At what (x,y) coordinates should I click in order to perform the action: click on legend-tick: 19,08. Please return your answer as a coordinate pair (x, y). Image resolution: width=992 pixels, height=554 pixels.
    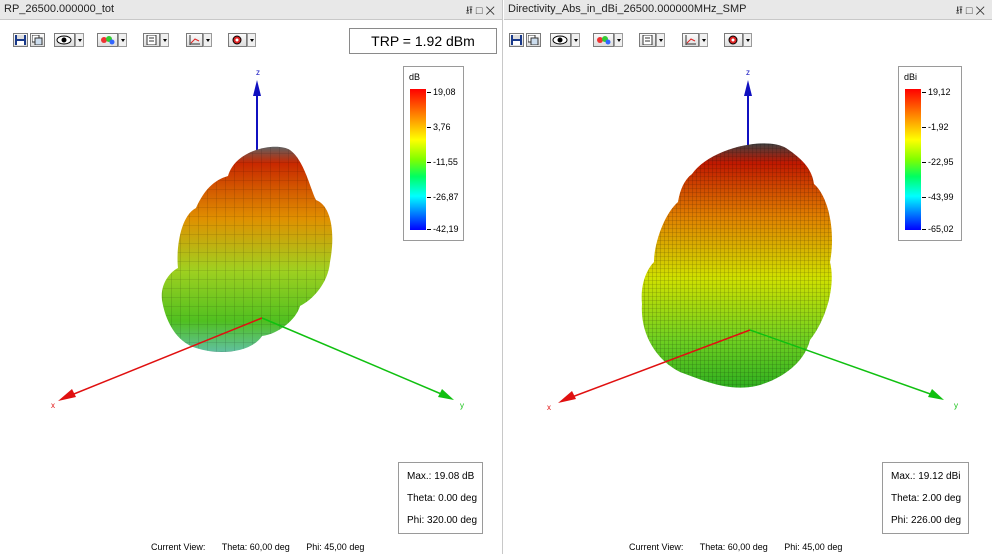
    Looking at the image, I should click on (441, 92).